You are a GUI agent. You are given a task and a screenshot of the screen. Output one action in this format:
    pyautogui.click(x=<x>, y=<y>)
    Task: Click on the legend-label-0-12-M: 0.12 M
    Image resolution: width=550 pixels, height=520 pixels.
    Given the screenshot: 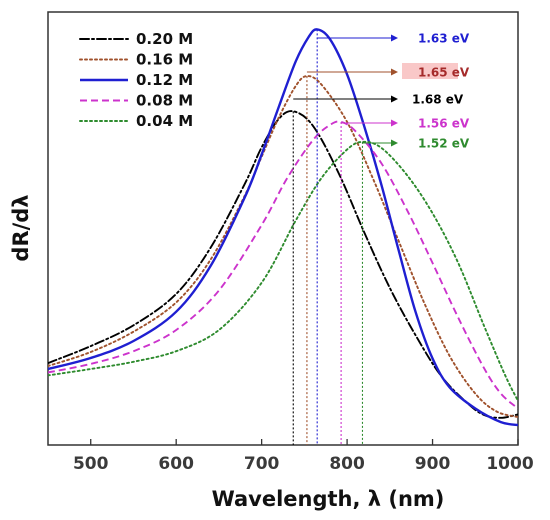 What is the action you would take?
    pyautogui.click(x=164, y=80)
    